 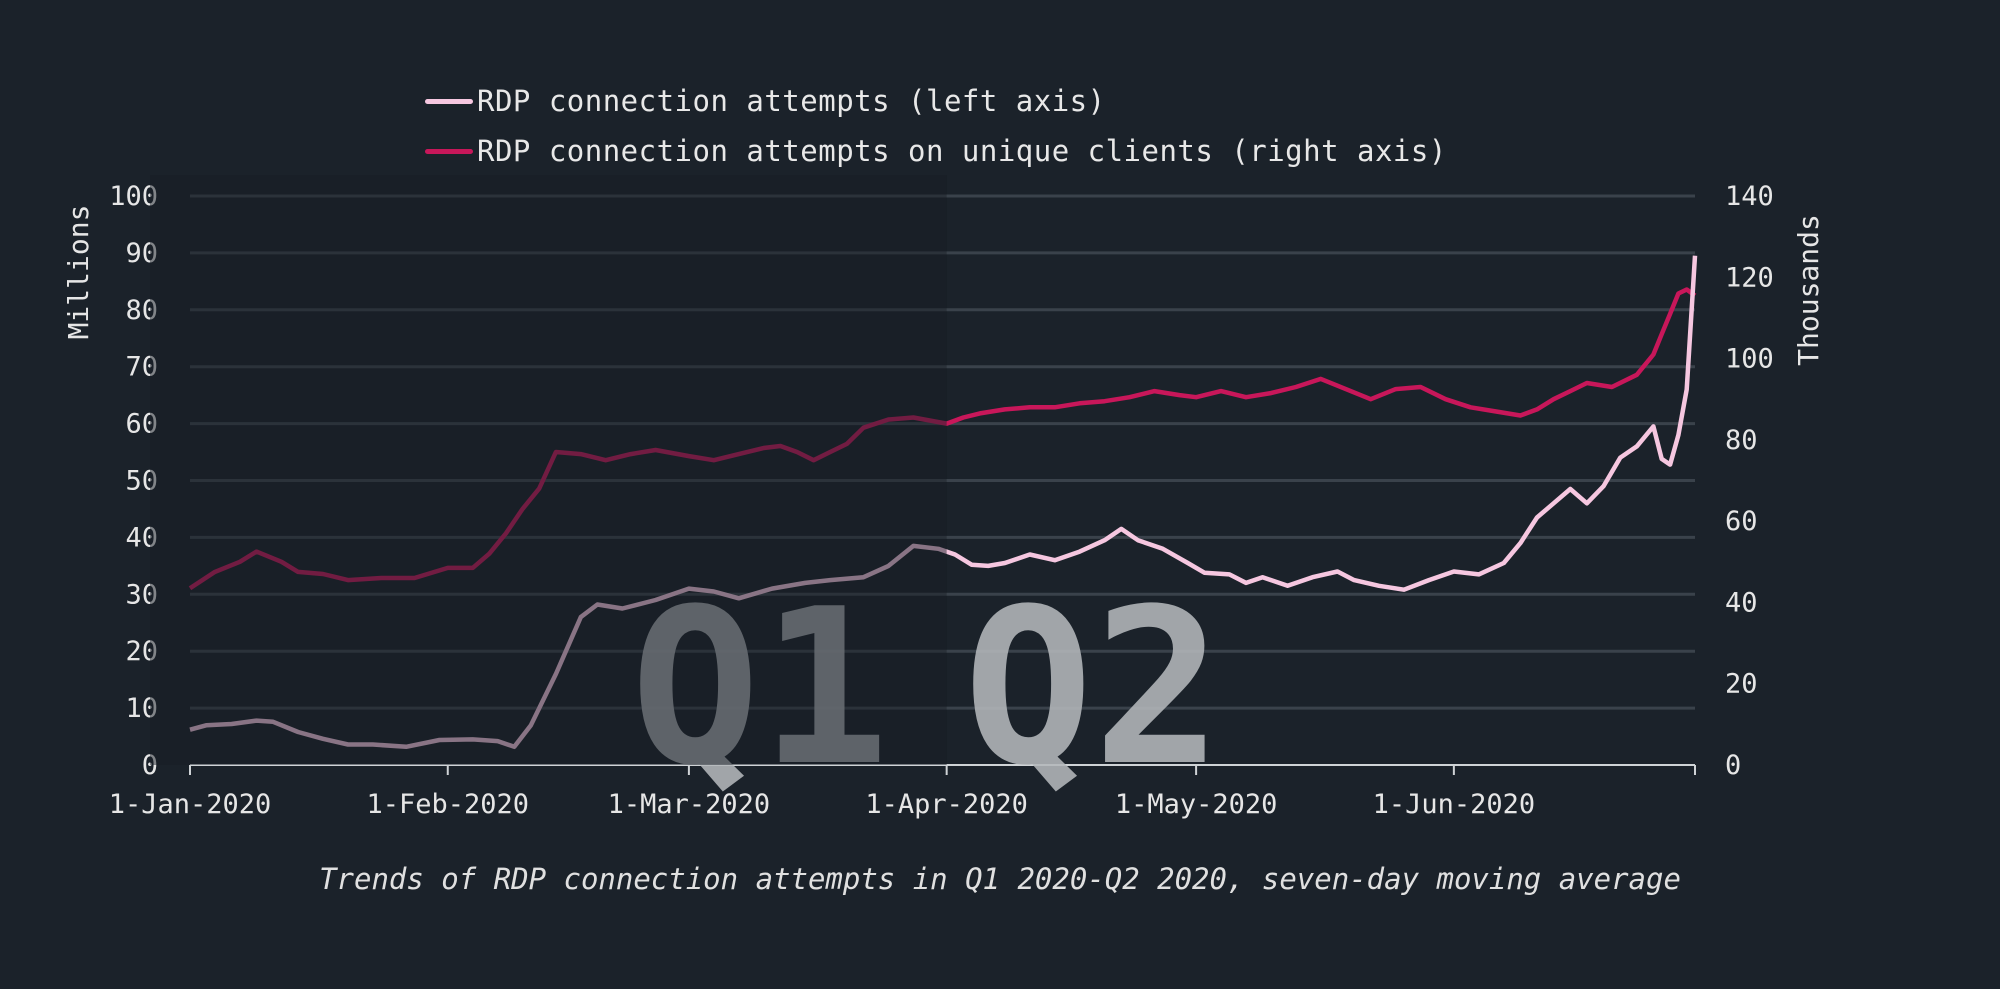 I want to click on right-tick-label: 80, so click(x=1741, y=440).